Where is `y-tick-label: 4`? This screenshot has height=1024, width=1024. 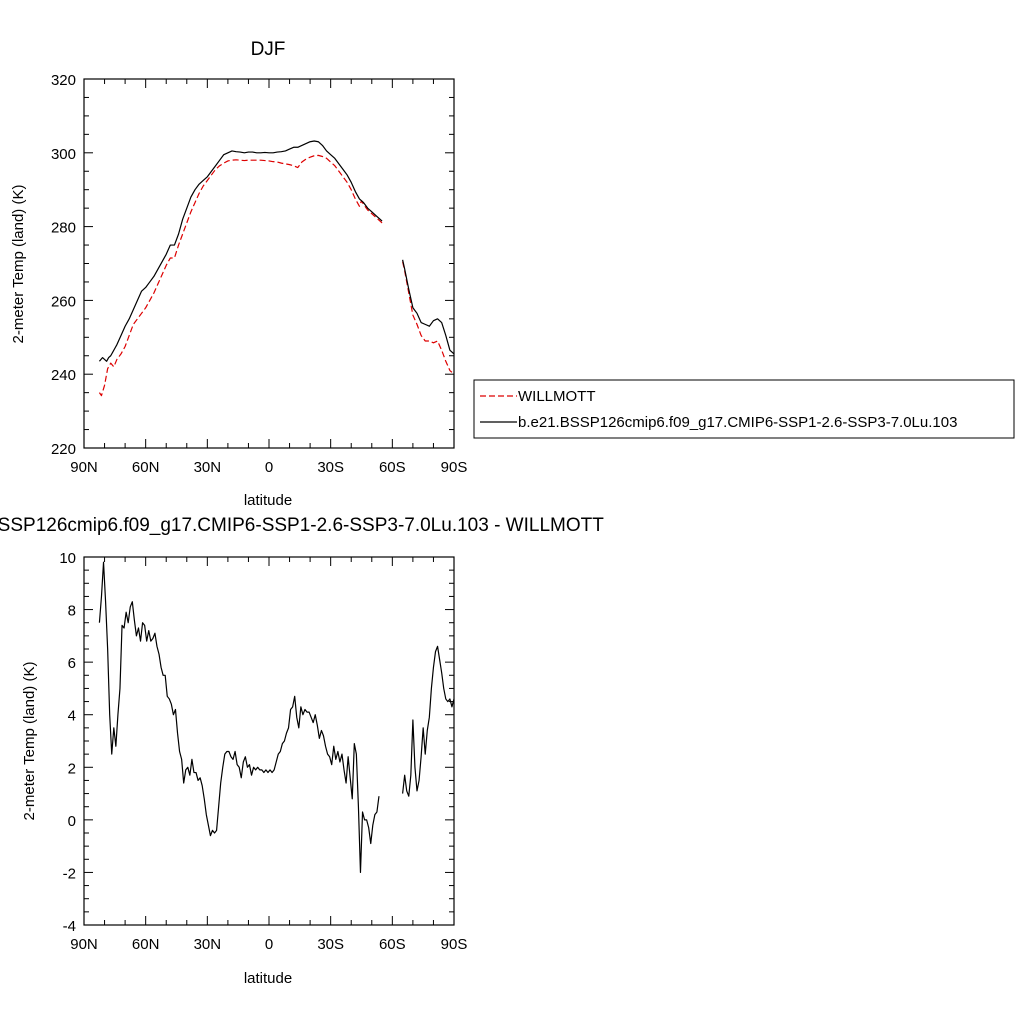 y-tick-label: 4 is located at coordinates (72, 716).